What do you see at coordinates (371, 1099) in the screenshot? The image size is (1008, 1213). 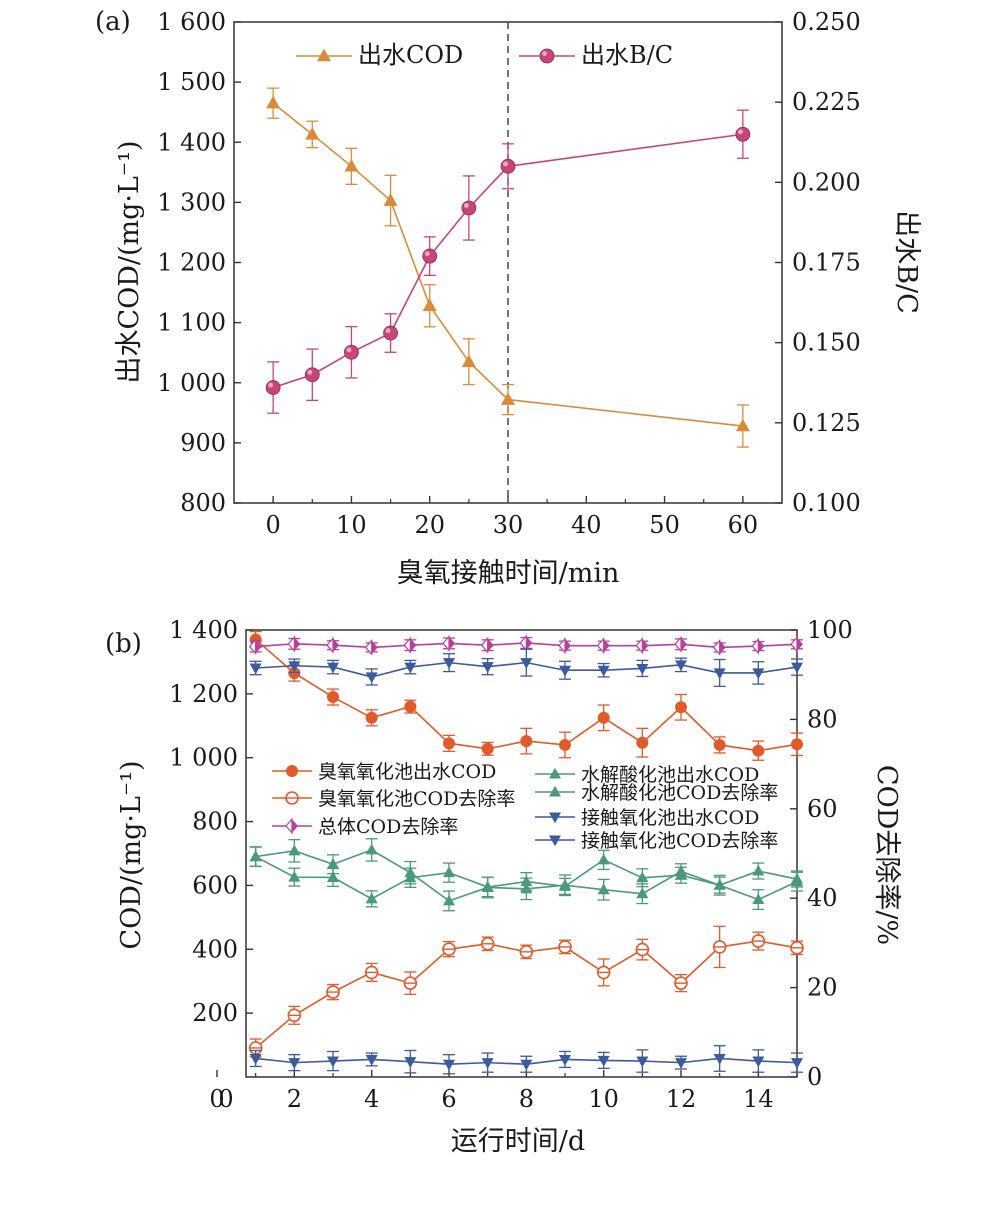 I see `panel-b-x-tick-label: 4` at bounding box center [371, 1099].